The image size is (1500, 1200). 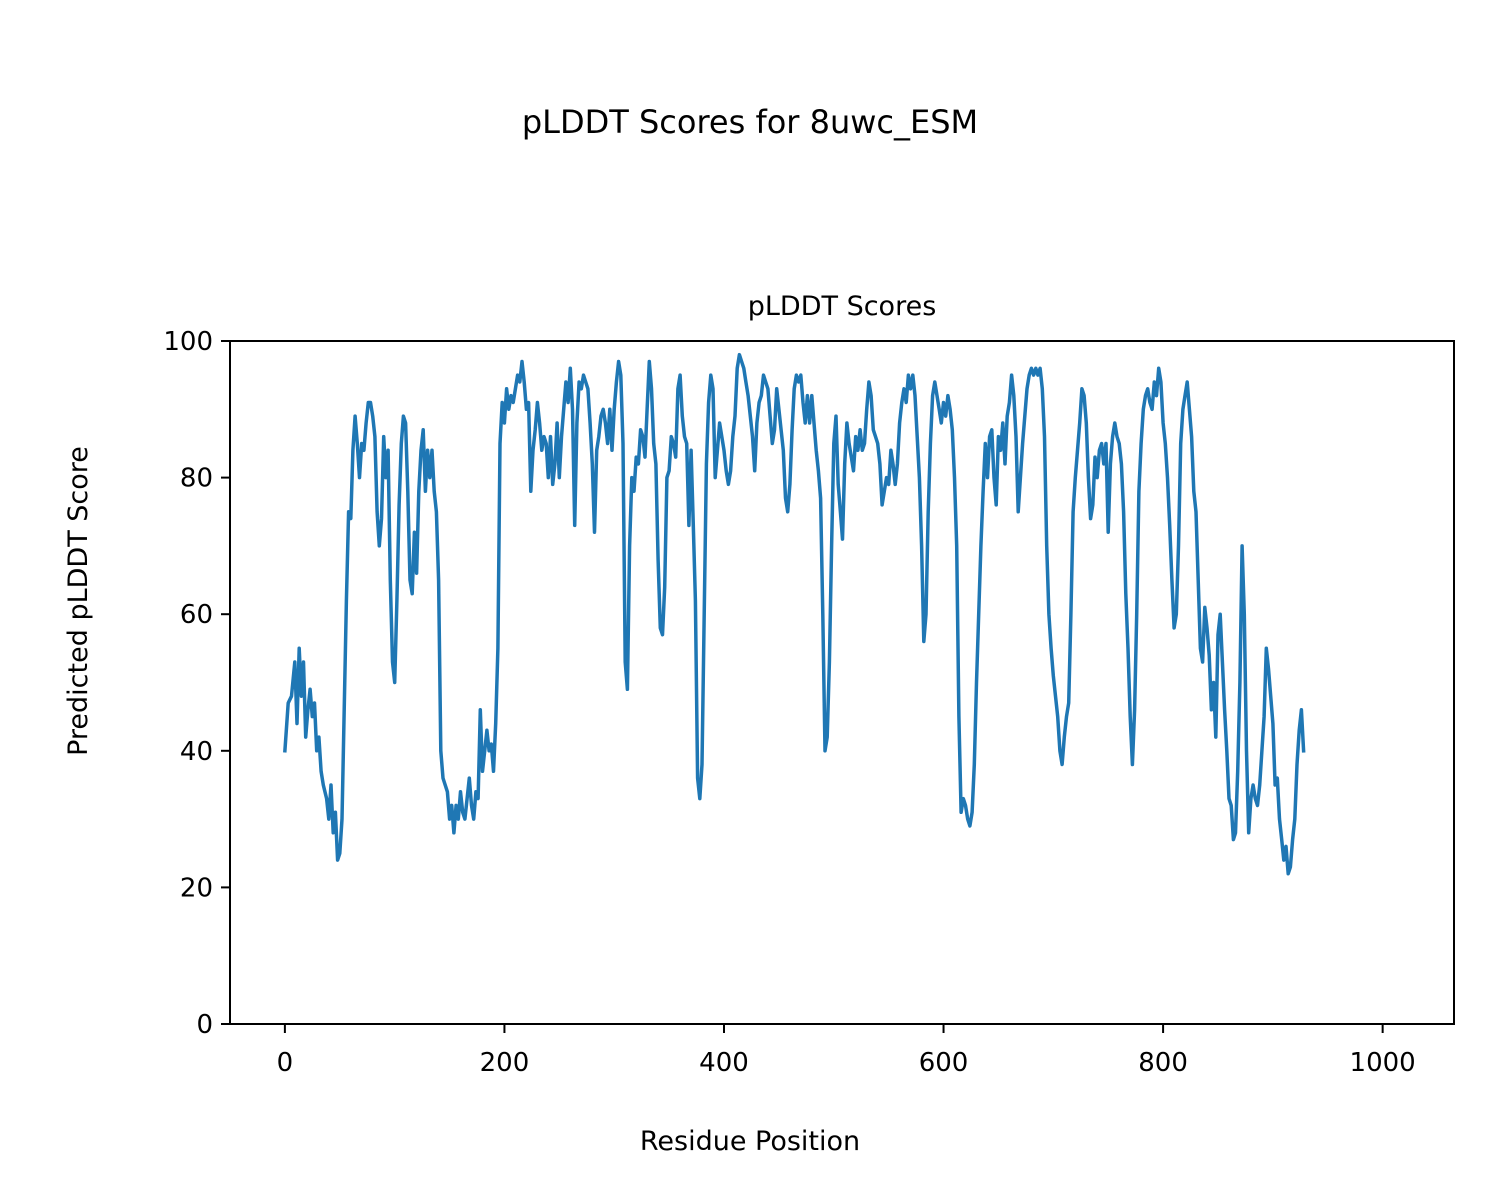 What do you see at coordinates (285, 1063) in the screenshot?
I see `x-tick-label: 0` at bounding box center [285, 1063].